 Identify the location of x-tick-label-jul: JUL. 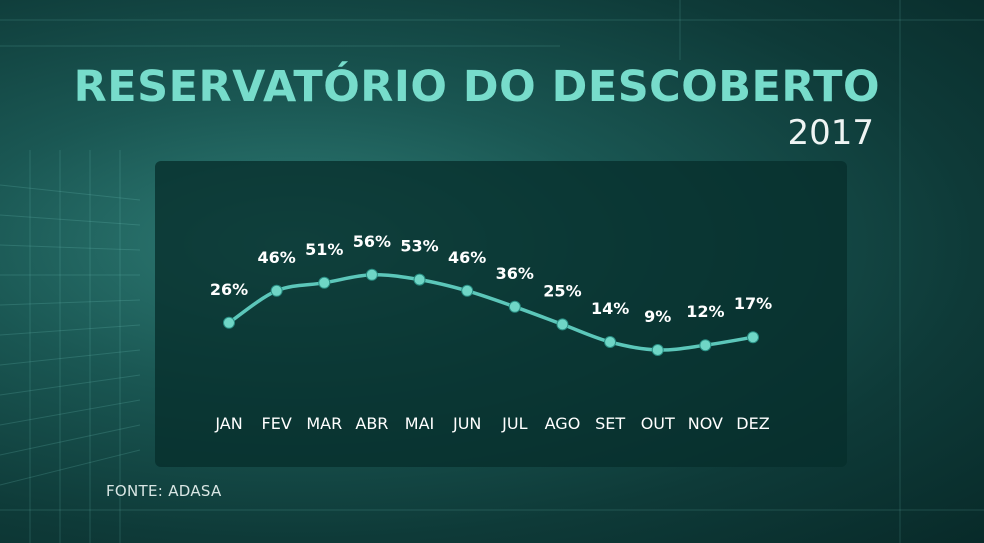
(514, 423).